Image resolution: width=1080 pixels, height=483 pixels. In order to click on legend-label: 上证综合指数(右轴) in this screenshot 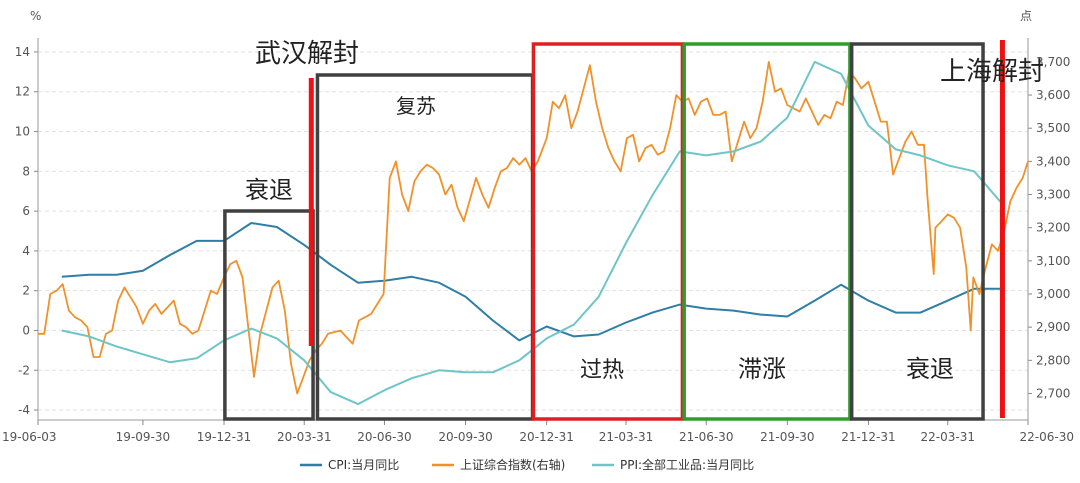, I will do `click(512, 464)`.